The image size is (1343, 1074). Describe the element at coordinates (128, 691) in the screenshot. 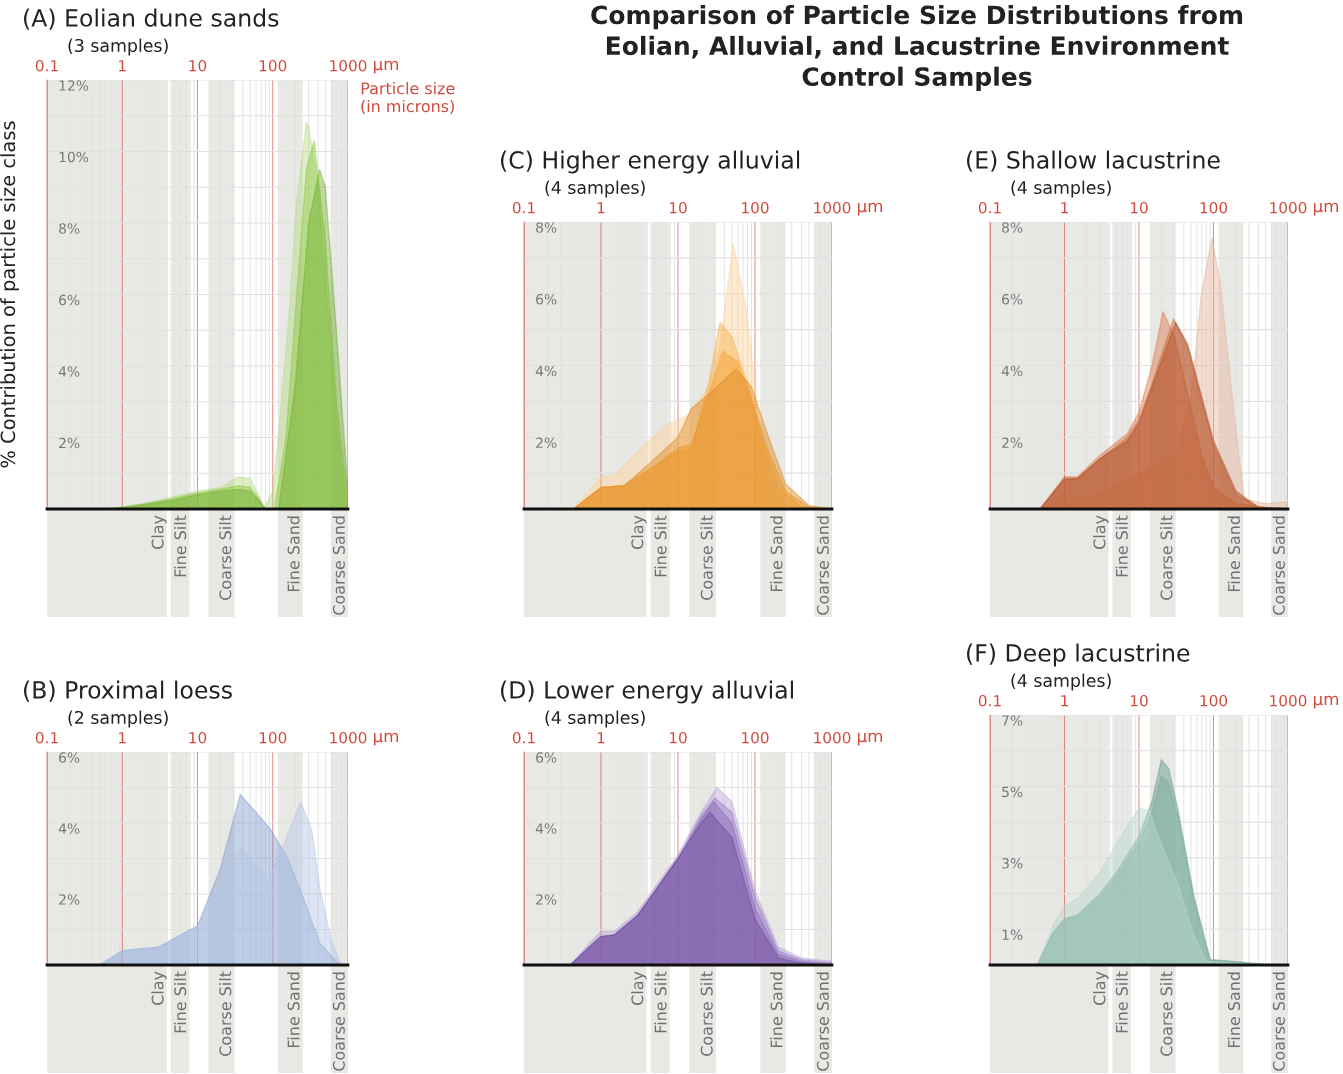

I see `chart-title: (B) Proximal loess` at that location.